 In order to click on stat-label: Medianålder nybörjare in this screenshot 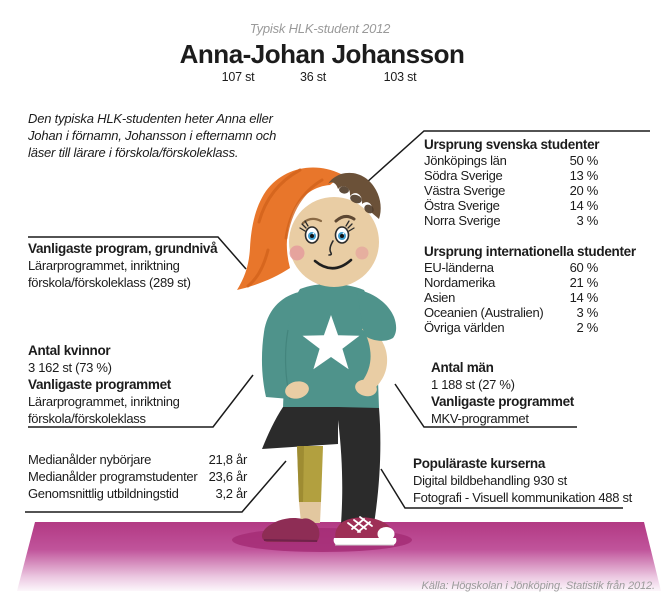, I will do `click(90, 459)`.